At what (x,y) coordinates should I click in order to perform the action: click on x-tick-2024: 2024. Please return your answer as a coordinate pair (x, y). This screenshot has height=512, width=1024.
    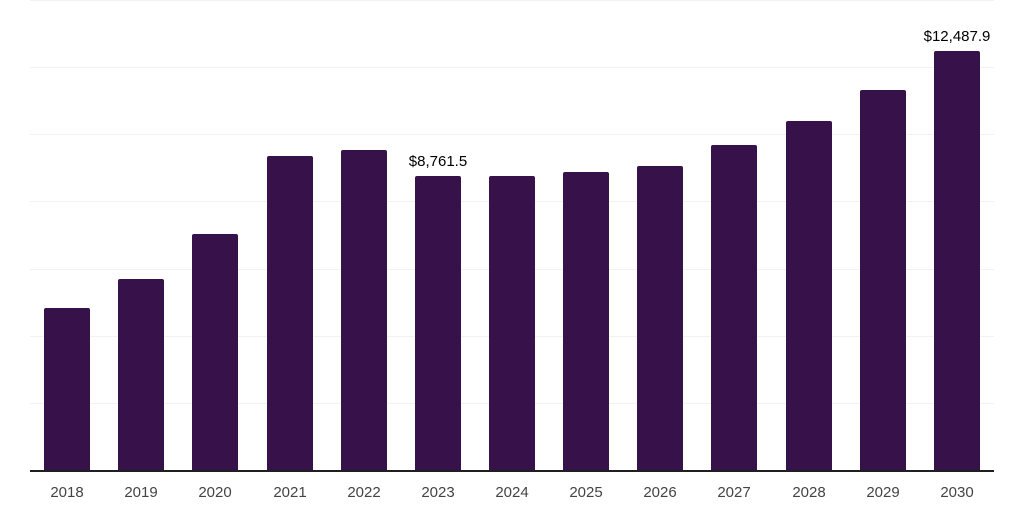
    Looking at the image, I should click on (512, 492).